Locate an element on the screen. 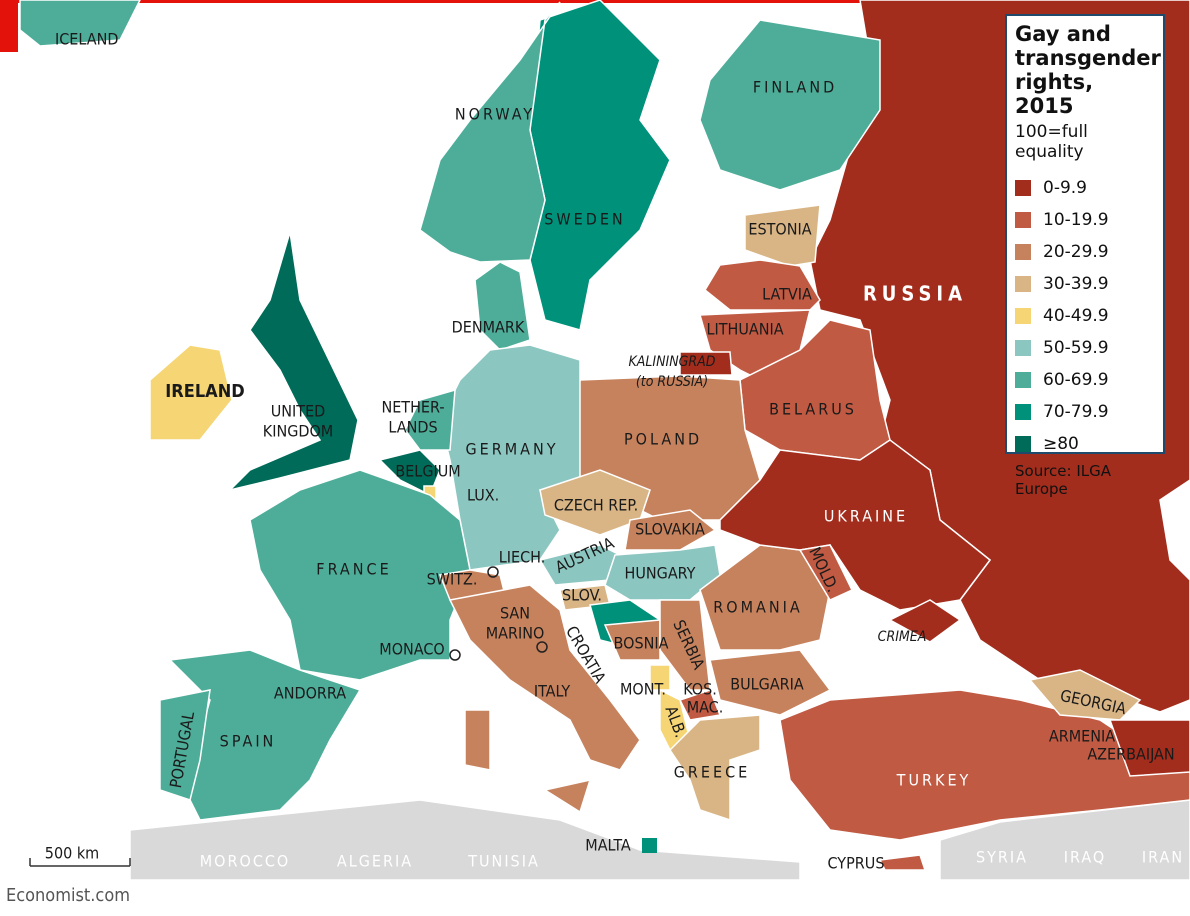  legend-label: ≥80 is located at coordinates (1061, 444).